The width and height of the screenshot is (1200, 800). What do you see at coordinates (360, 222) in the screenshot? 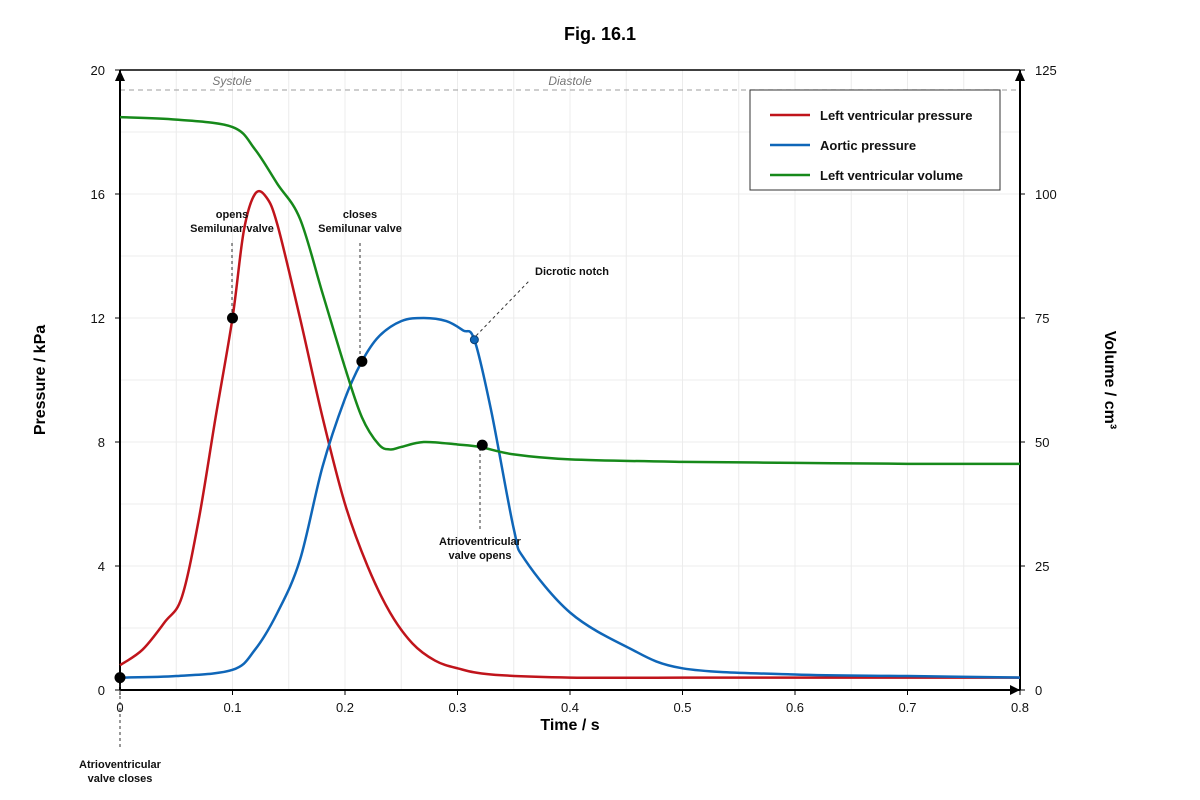
I see `annotation-label: closes Semilunar valve` at bounding box center [360, 222].